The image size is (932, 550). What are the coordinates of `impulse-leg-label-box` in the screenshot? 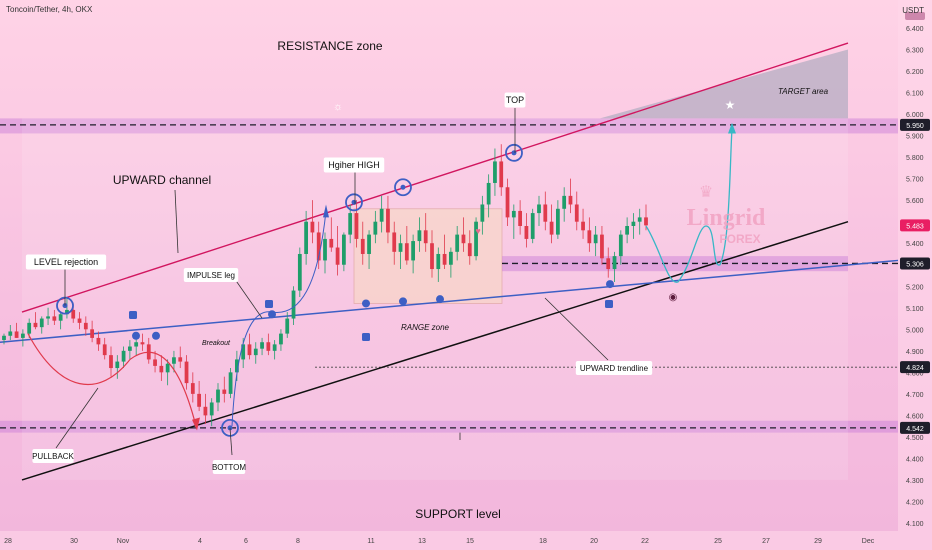 It's located at (211, 275).